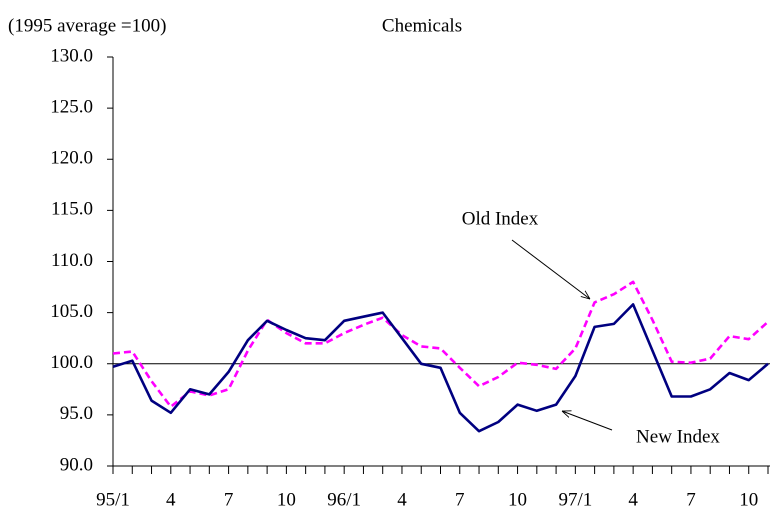 This screenshot has height=521, width=770. What do you see at coordinates (71, 158) in the screenshot?
I see `y-tick-label: 120.0` at bounding box center [71, 158].